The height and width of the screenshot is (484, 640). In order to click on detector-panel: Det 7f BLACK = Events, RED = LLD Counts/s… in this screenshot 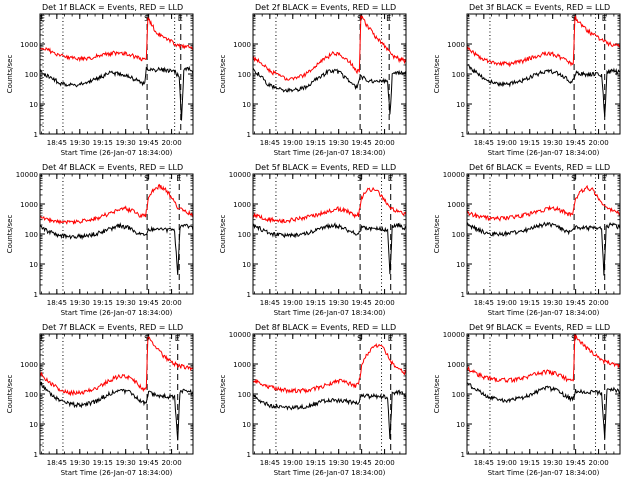, I will do `click(100, 400)`.